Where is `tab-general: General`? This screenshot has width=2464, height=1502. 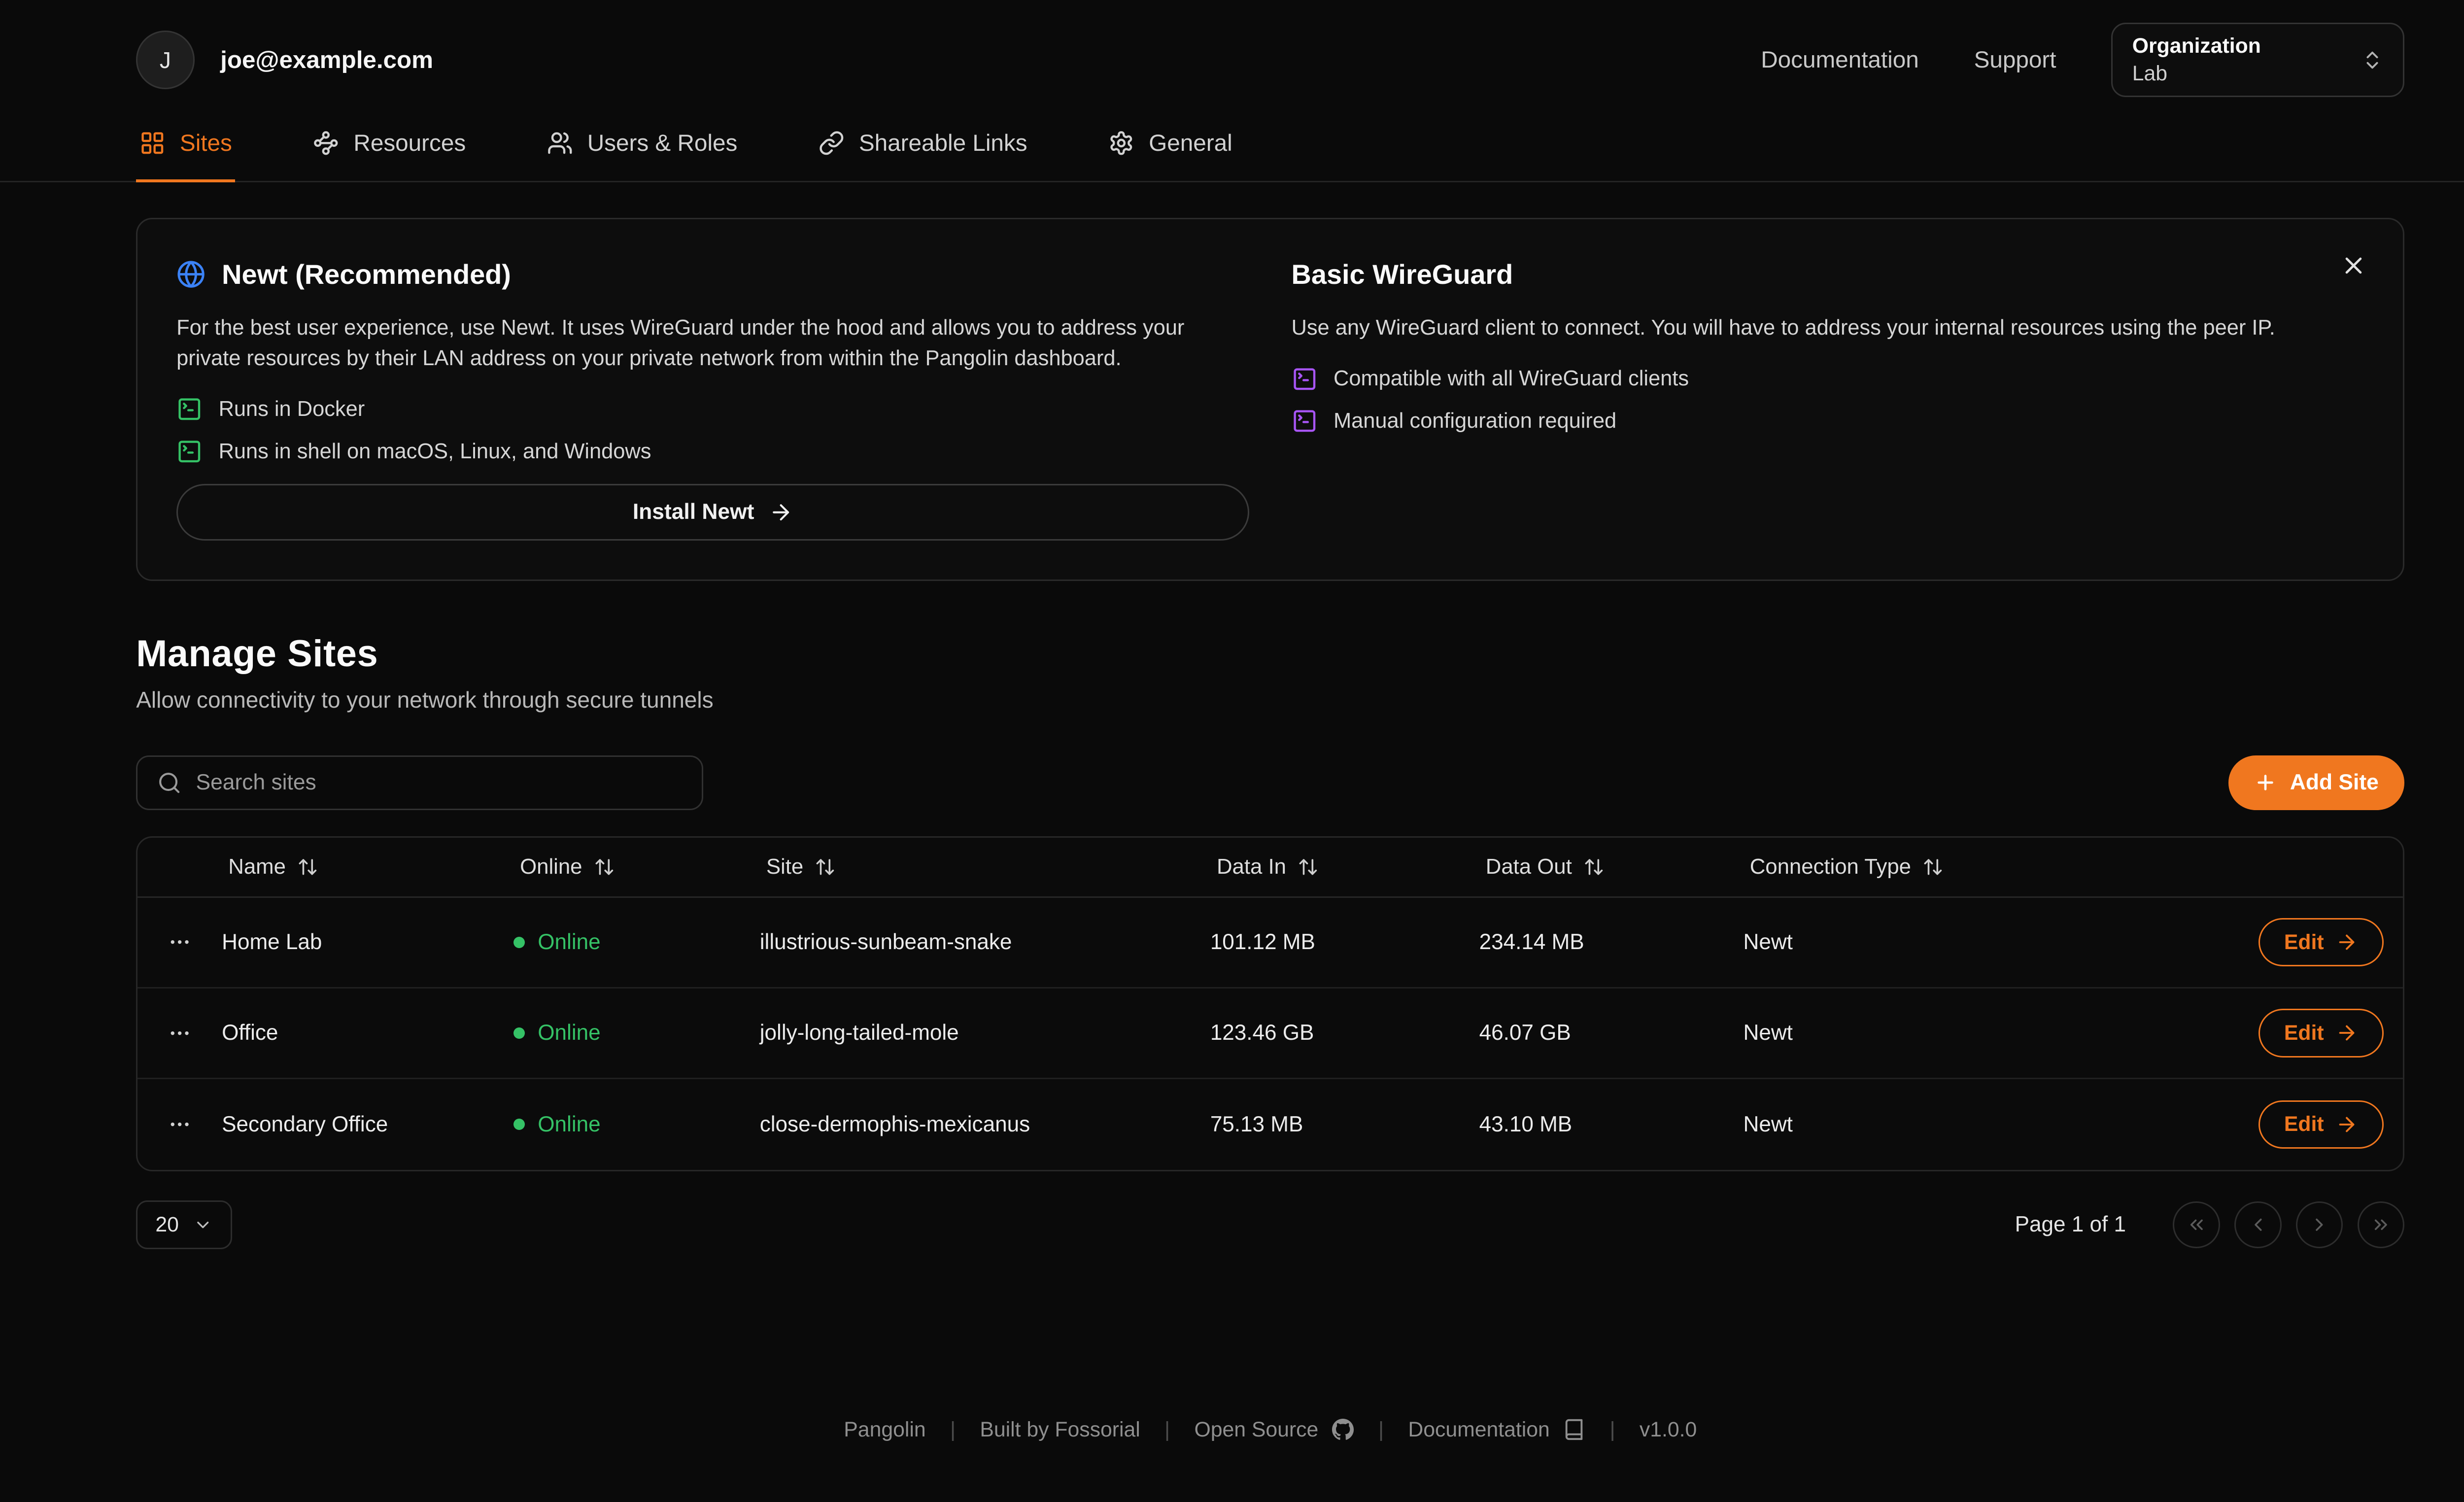 tab-general: General is located at coordinates (1170, 149).